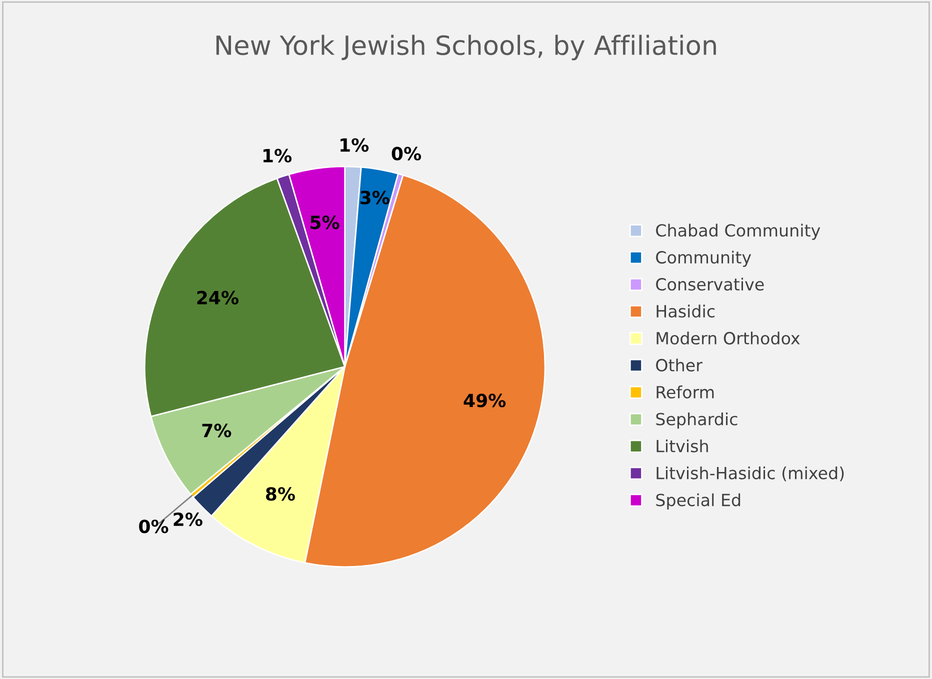 The width and height of the screenshot is (932, 679). Describe the element at coordinates (728, 338) in the screenshot. I see `legend-label: Modern Orthodox` at that location.